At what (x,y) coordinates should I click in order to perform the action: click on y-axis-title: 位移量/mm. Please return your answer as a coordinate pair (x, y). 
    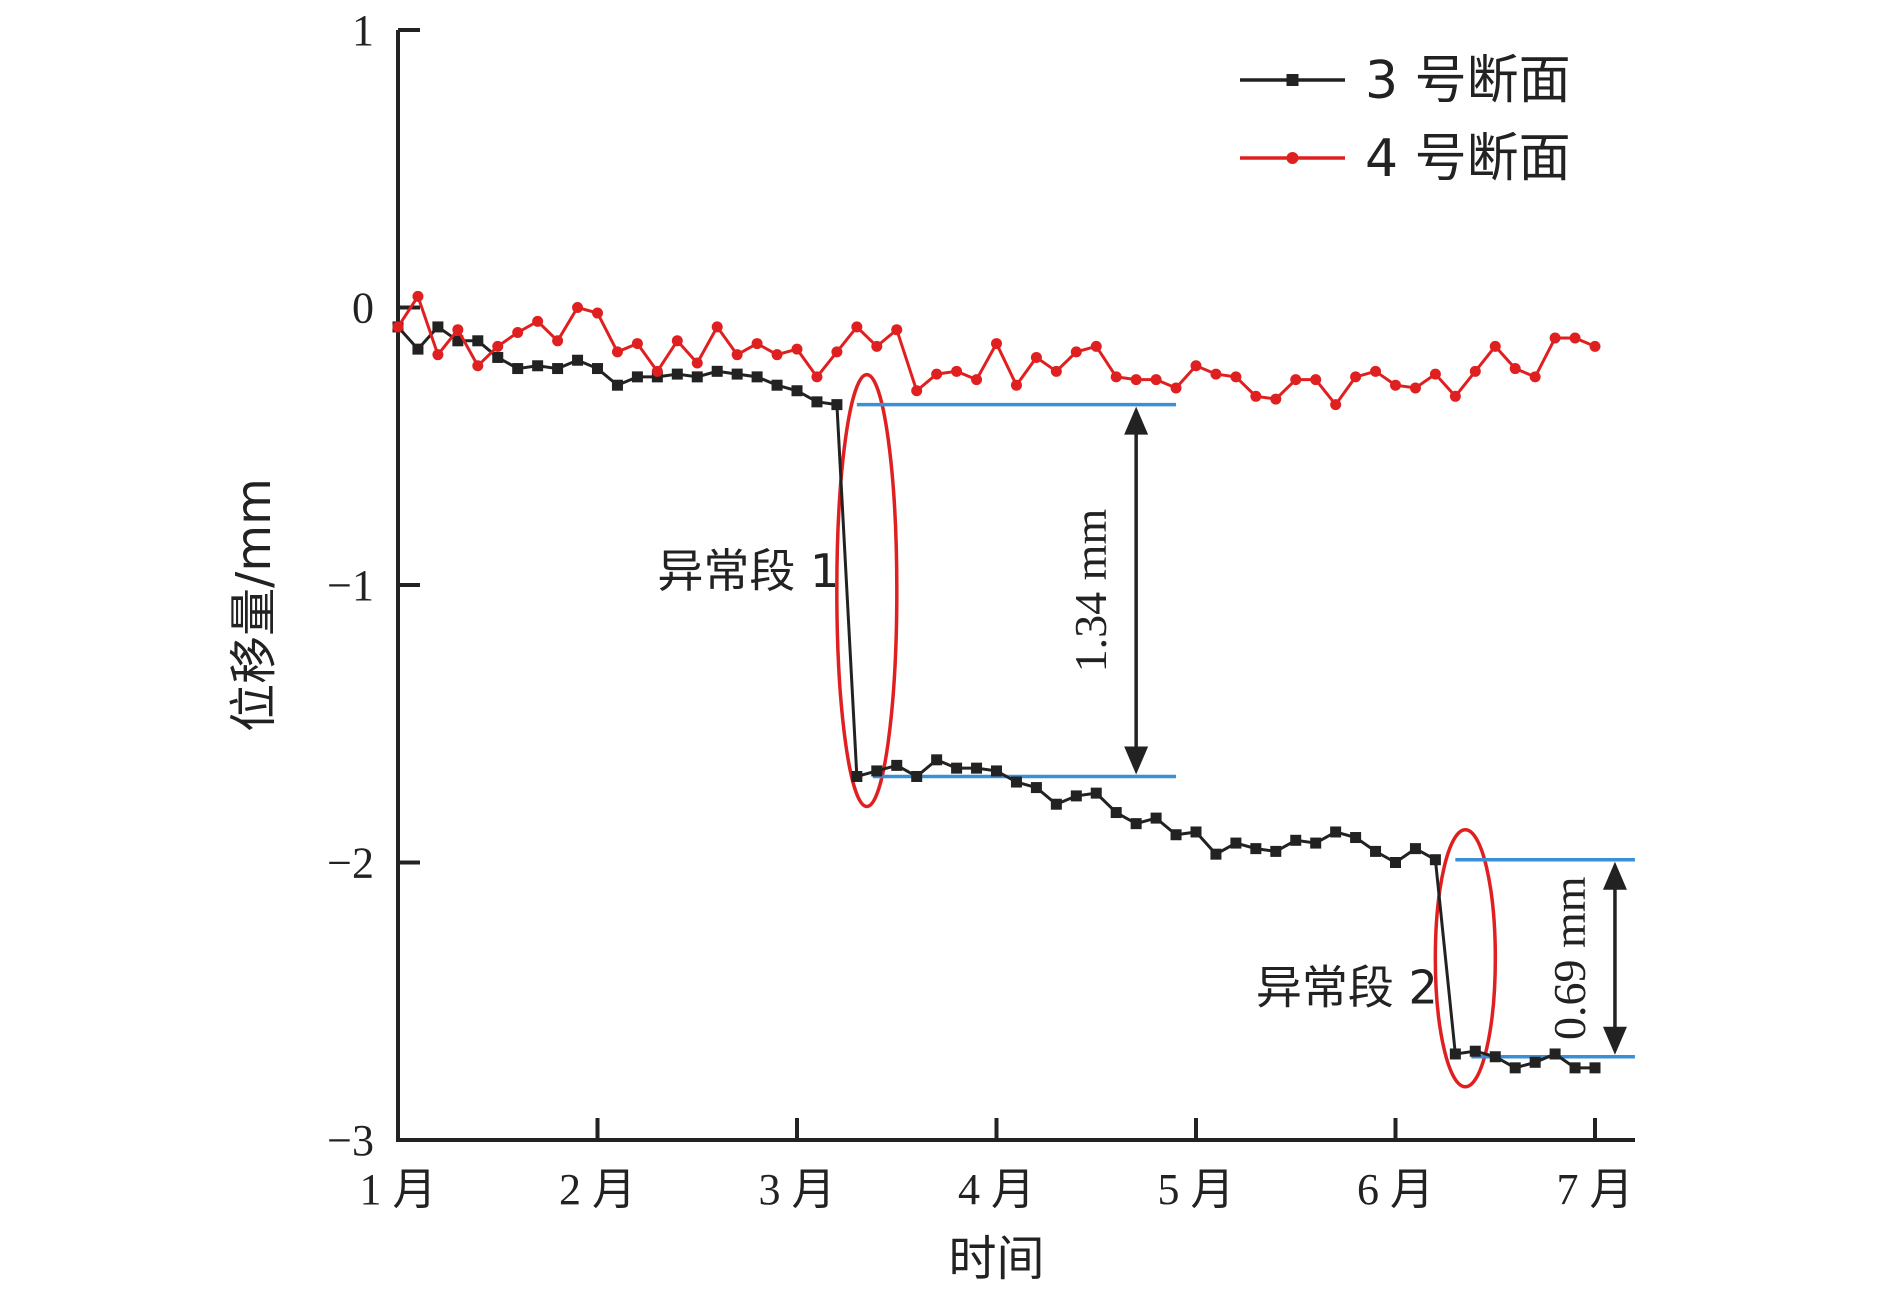
    Looking at the image, I should click on (254, 605).